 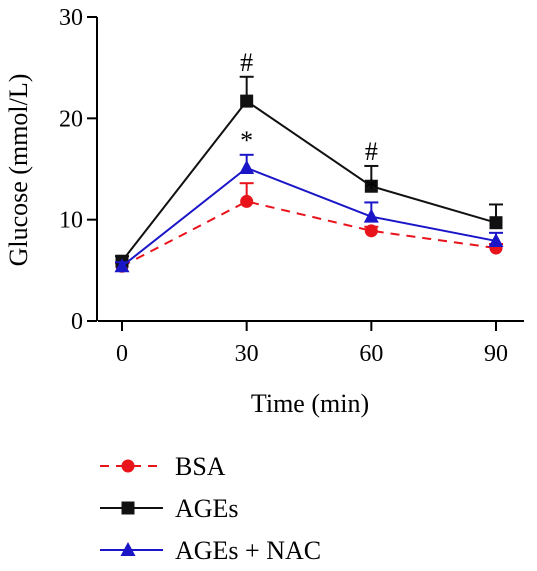 I want to click on y-tick-label: 20, so click(x=71, y=119).